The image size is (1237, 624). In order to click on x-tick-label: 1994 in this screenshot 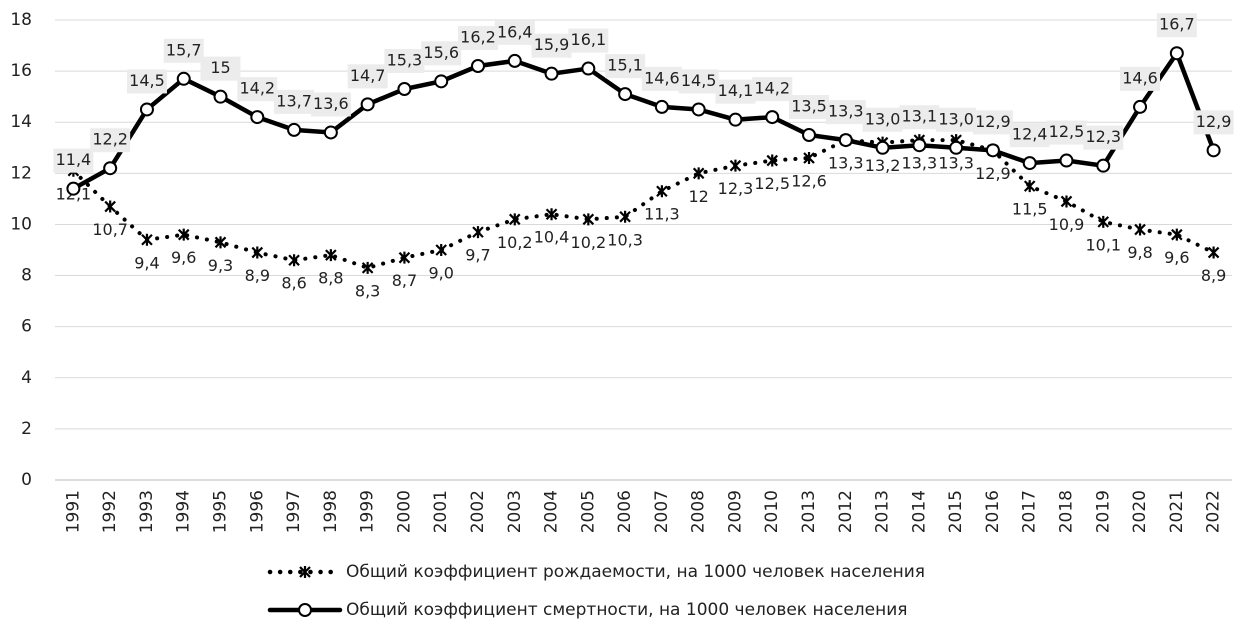, I will do `click(184, 511)`.